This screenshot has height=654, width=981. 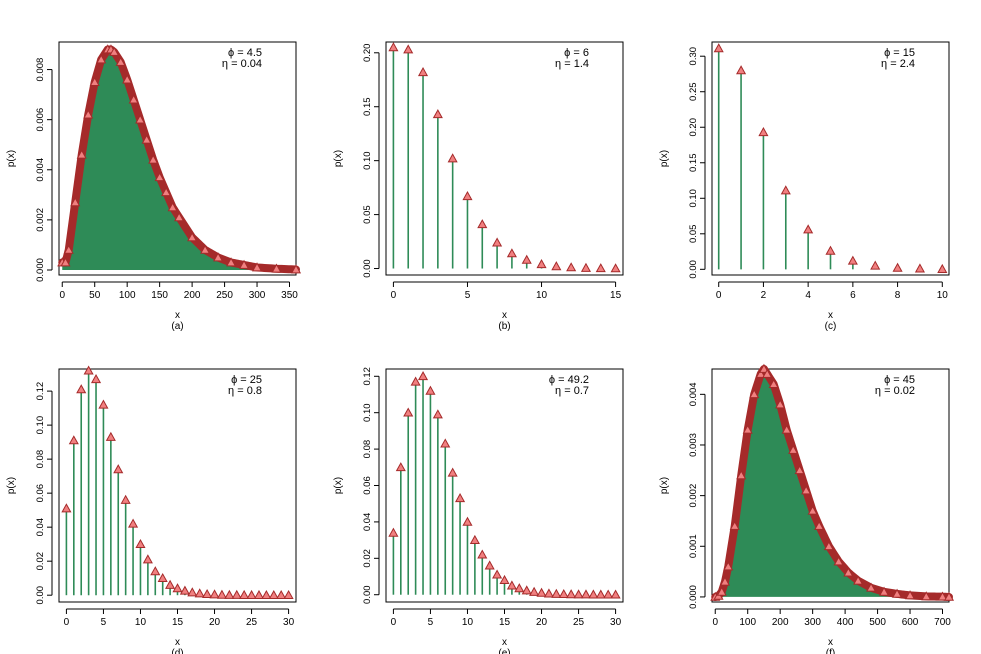 What do you see at coordinates (242, 64) in the screenshot?
I see `legend-entry: η = 0.04` at bounding box center [242, 64].